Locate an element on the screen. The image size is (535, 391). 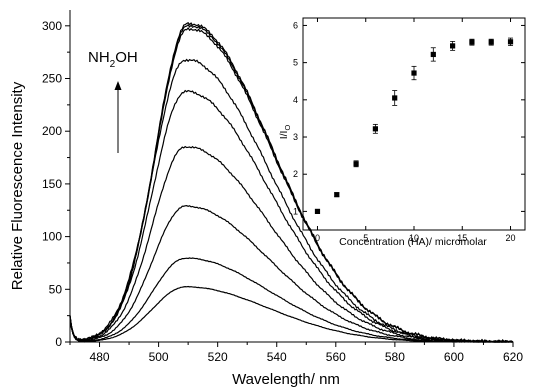
inset-y-axis-label-base: I/I is located at coordinates (284, 135).